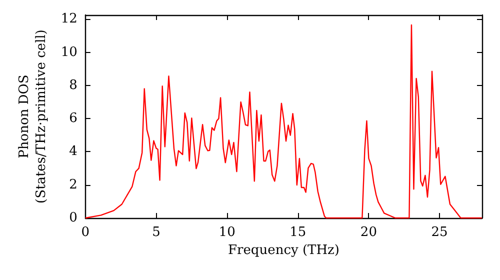 The image size is (500, 280). Describe the element at coordinates (85, 232) in the screenshot. I see `x-tick-label: 0` at that location.